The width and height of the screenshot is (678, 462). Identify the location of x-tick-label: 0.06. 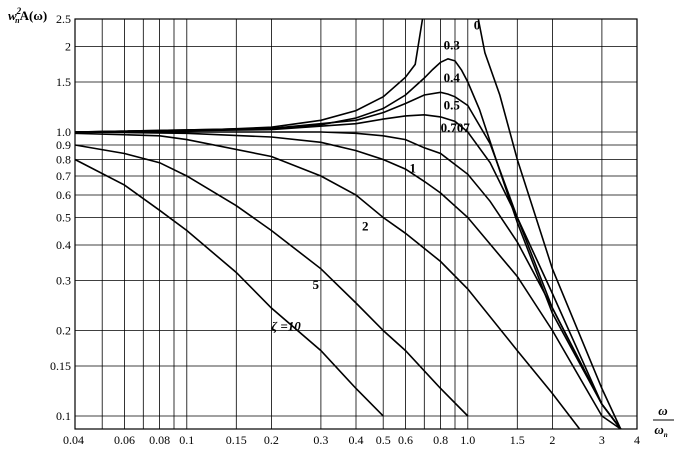
(124, 440).